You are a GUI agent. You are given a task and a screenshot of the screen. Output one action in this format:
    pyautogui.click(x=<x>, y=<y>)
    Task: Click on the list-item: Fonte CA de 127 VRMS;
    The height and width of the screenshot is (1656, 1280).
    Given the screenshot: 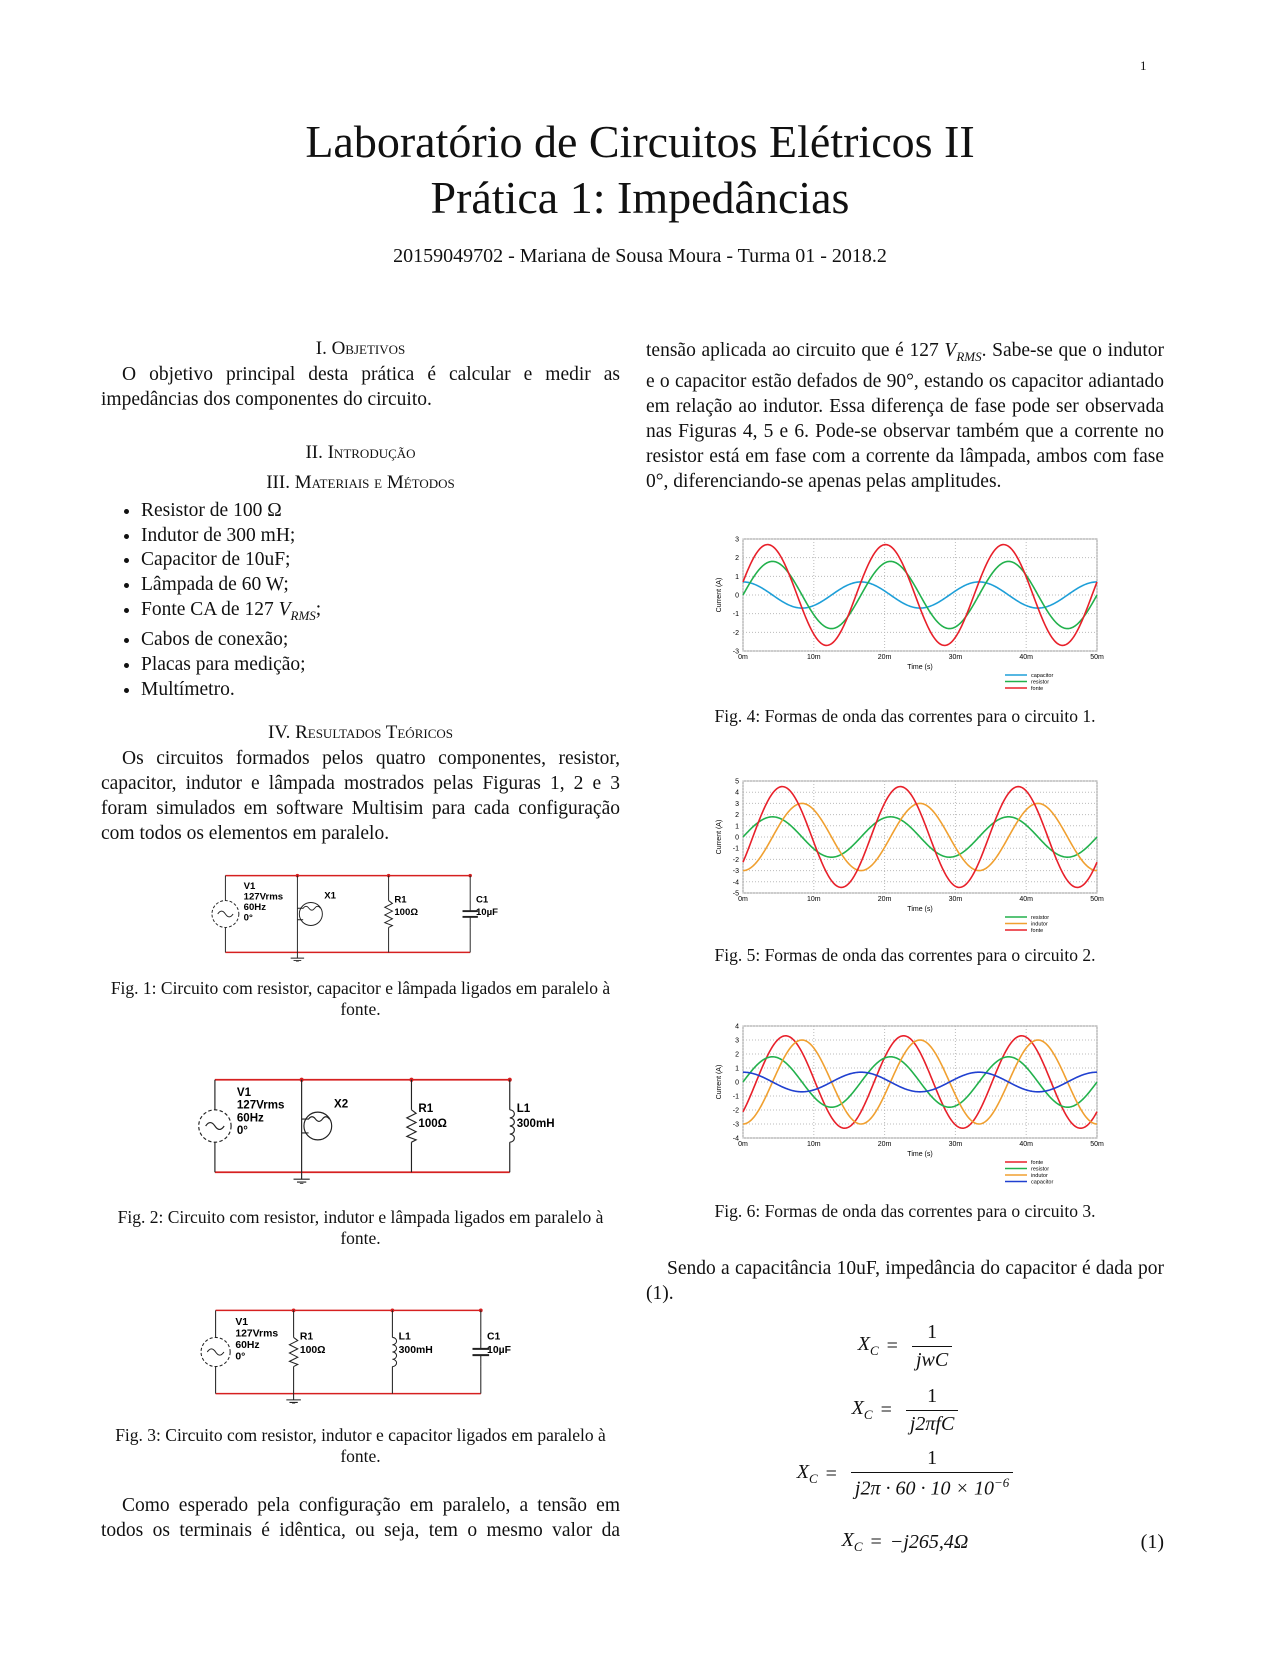 What is the action you would take?
    pyautogui.click(x=380, y=613)
    